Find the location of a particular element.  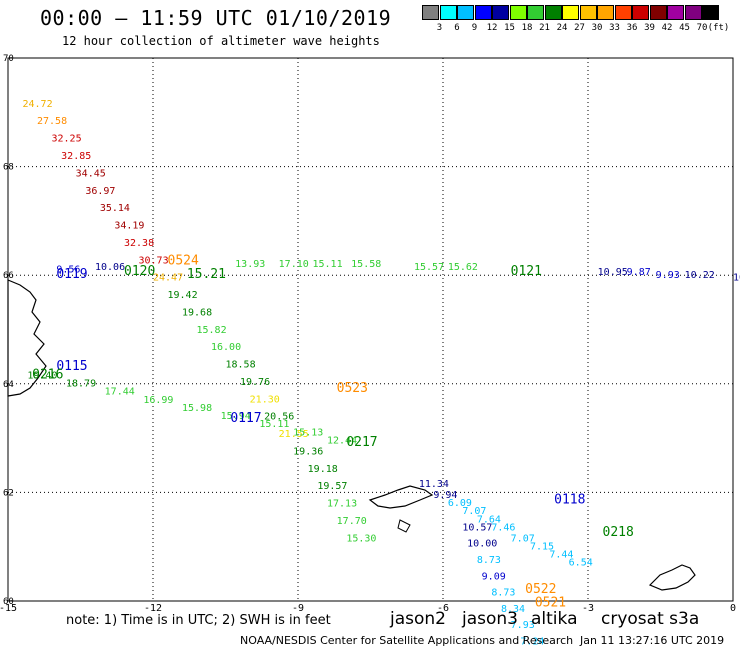

legend-label: 3 is located at coordinates (439, 28).